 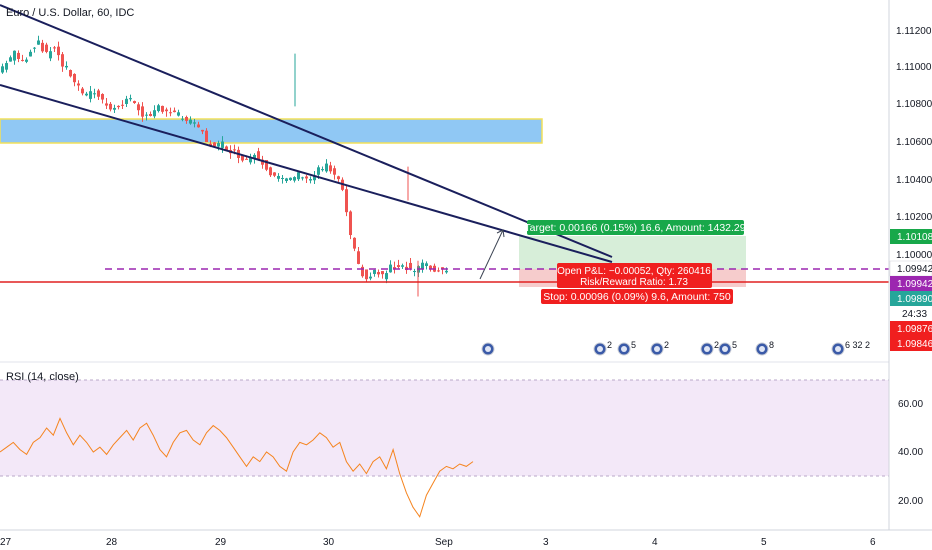 I want to click on badge-low-text: 1.09846, so click(x=914, y=344).